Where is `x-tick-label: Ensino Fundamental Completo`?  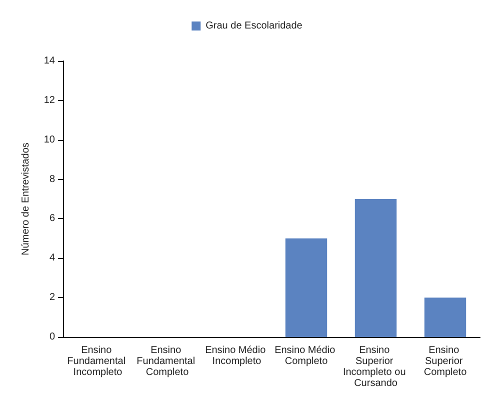
x-tick-label: Ensino Fundamental Completo is located at coordinates (167, 361).